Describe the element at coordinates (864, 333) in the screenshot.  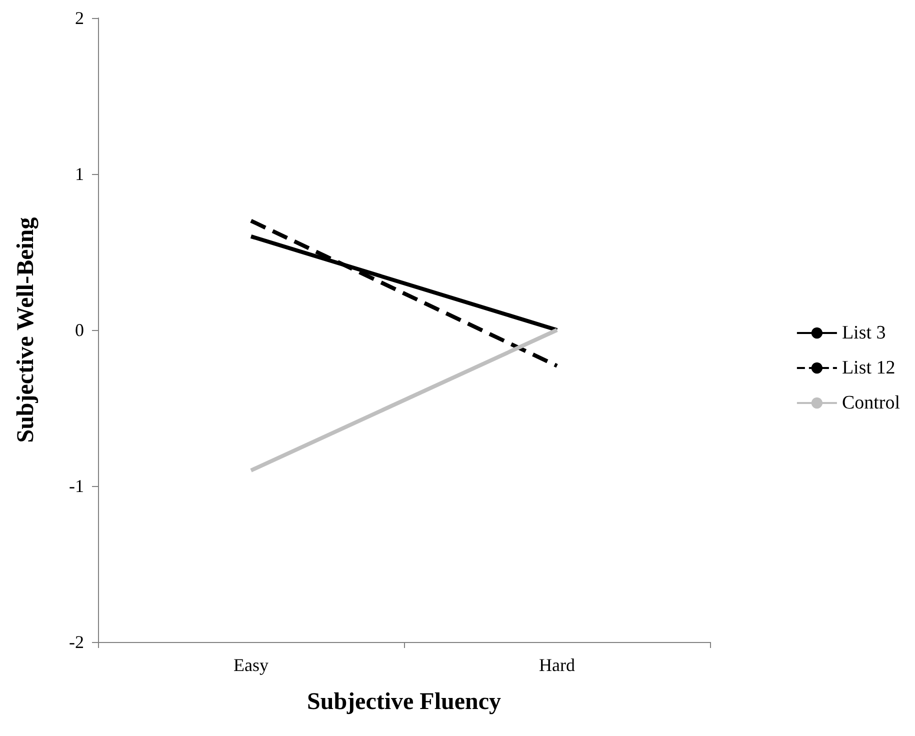
I see `legend-label: List 3` at that location.